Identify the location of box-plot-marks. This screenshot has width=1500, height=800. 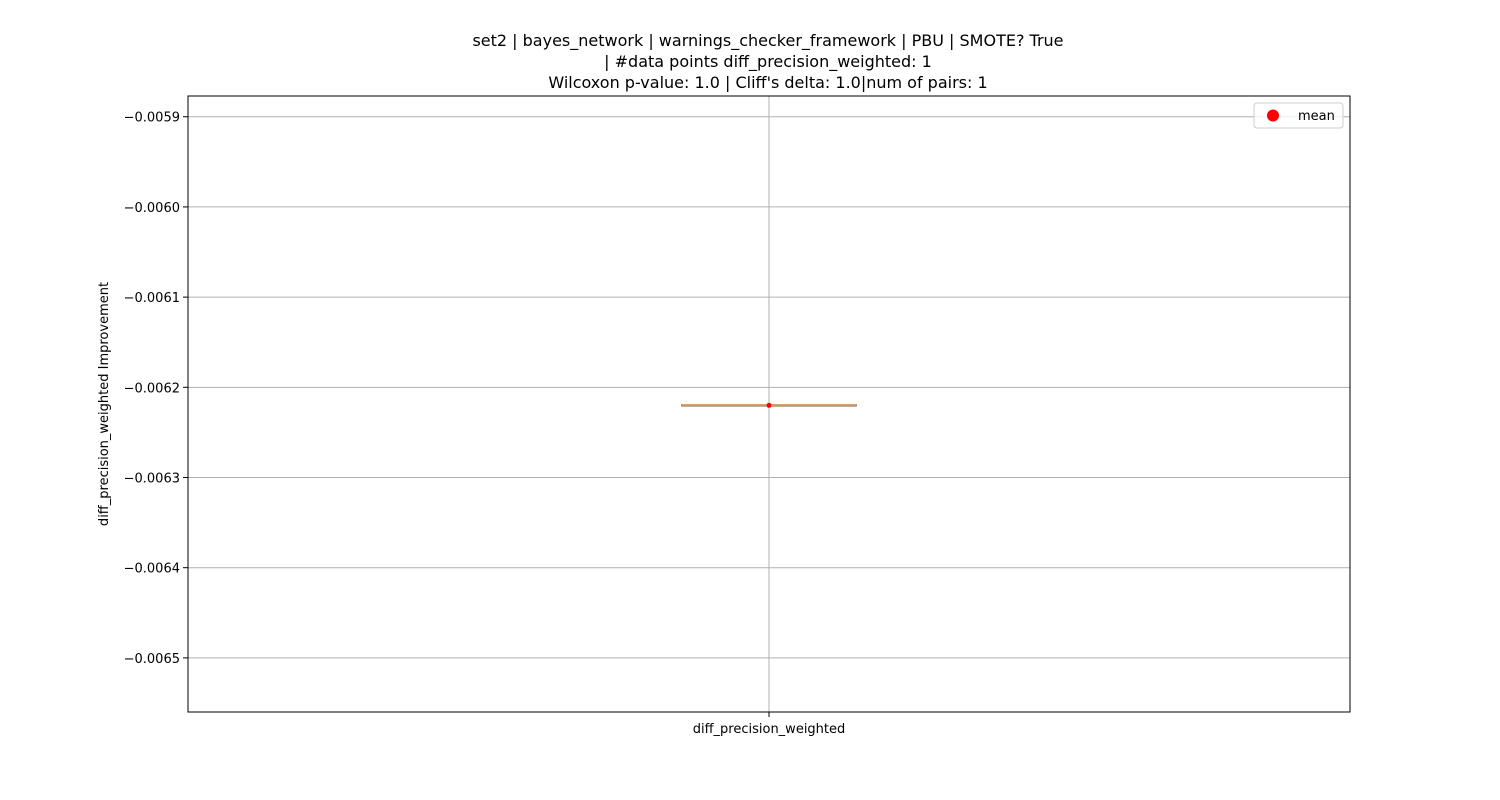
(769, 405).